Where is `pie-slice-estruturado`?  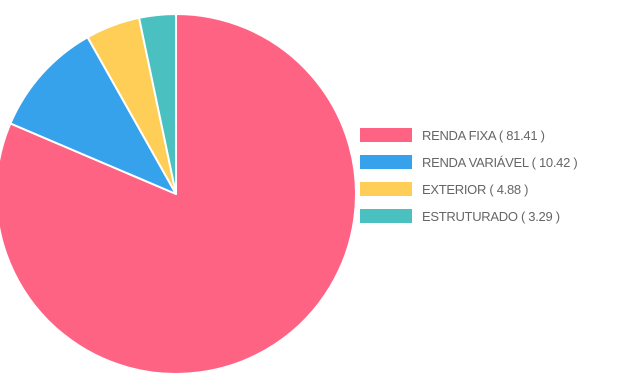
pie-slice-estruturado is located at coordinates (157, 104).